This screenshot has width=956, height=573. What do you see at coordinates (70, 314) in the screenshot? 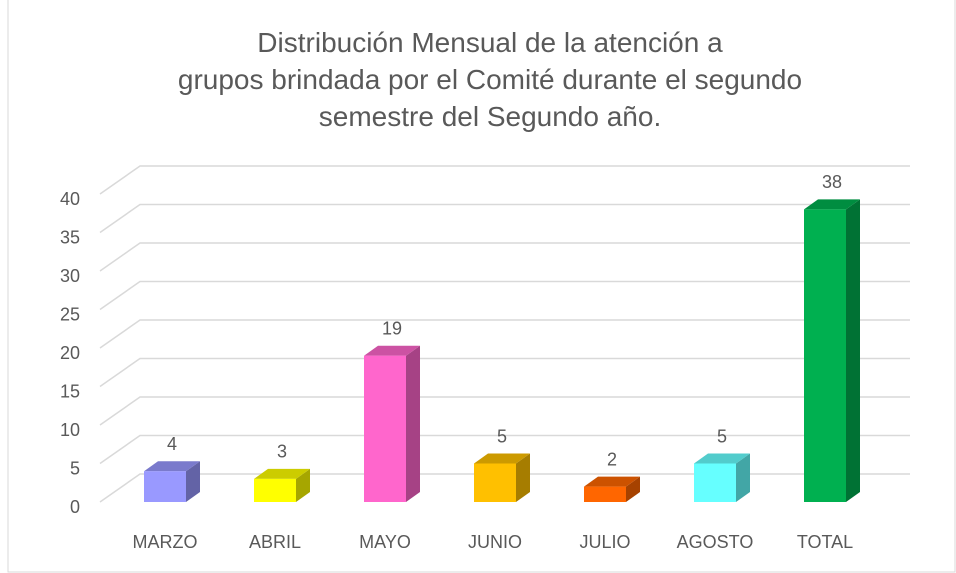
I see `y-tick-label: 25` at bounding box center [70, 314].